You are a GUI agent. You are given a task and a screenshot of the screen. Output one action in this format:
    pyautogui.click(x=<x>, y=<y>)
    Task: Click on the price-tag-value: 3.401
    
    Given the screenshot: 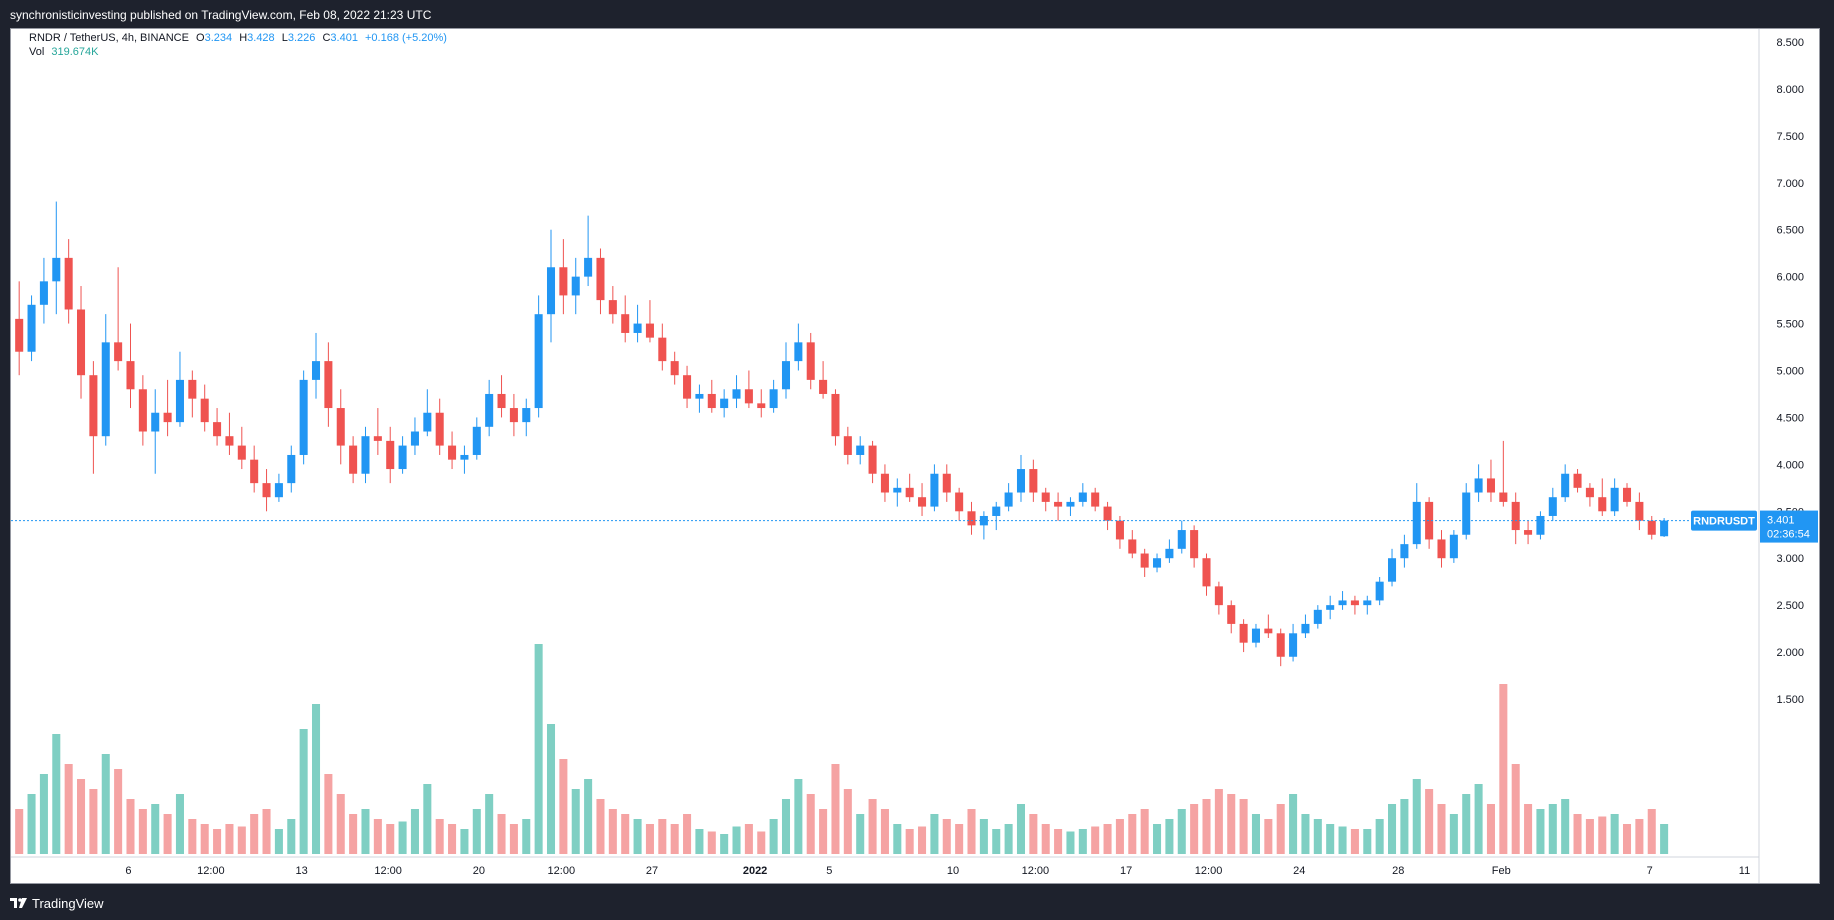 What is the action you would take?
    pyautogui.click(x=1781, y=521)
    